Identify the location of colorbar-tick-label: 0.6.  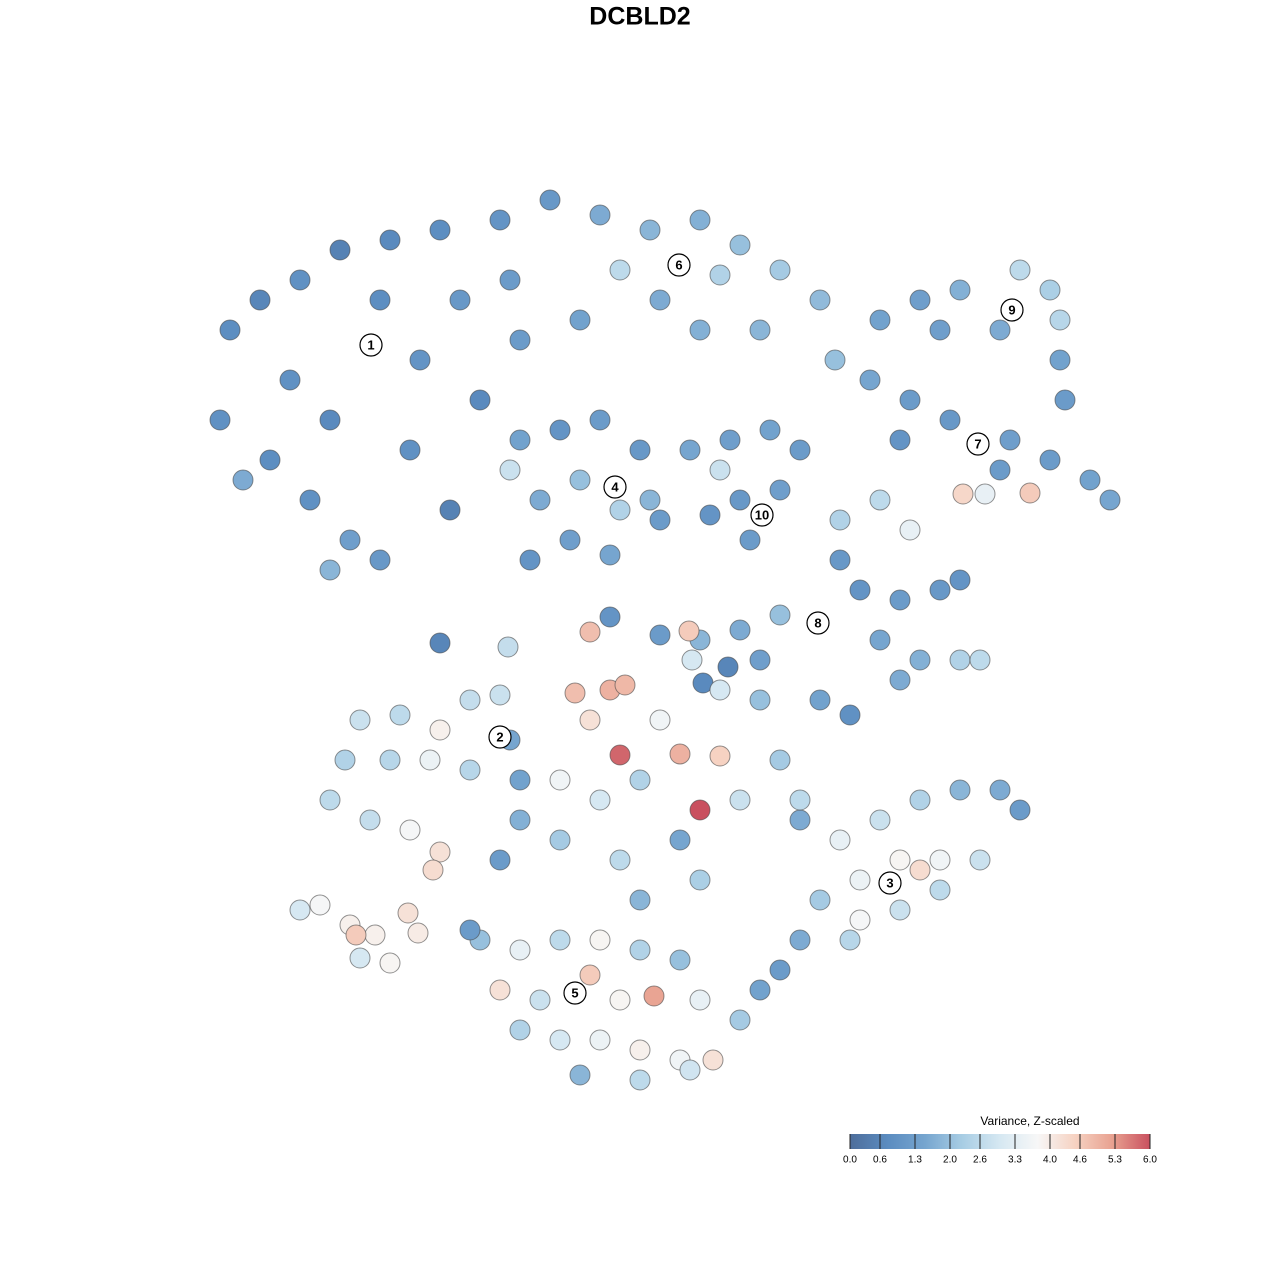
(880, 1160).